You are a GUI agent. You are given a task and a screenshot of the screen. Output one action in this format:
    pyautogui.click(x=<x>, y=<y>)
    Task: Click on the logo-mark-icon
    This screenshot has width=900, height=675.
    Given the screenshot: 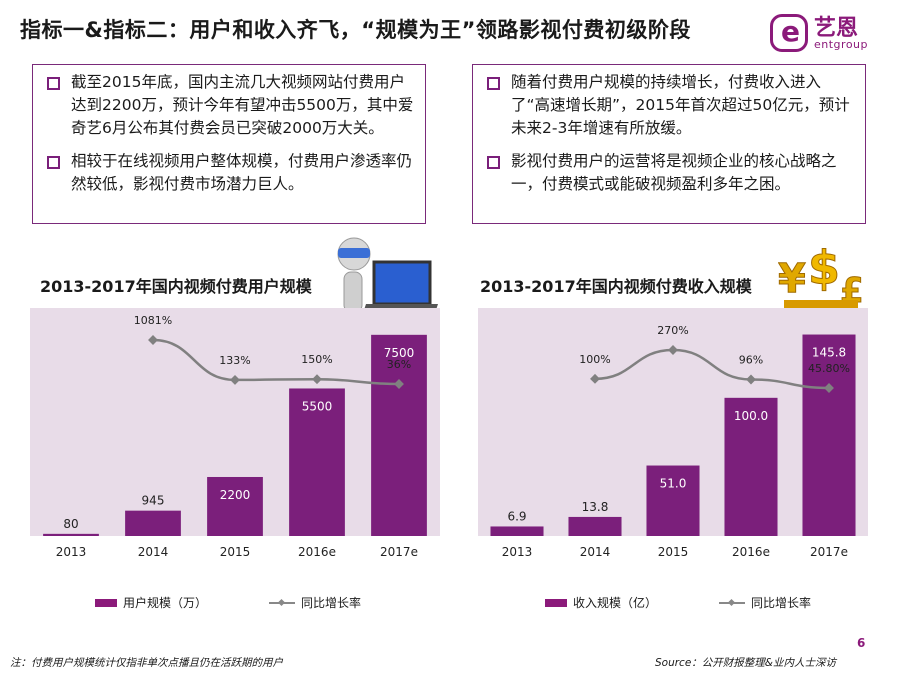 What is the action you would take?
    pyautogui.click(x=789, y=33)
    